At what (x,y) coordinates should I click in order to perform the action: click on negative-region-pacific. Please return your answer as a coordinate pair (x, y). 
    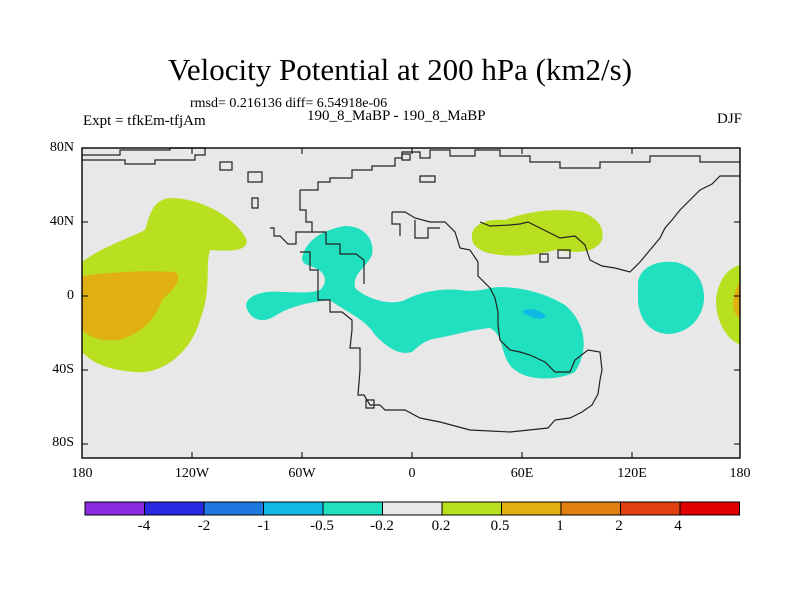
    Looking at the image, I should click on (671, 297).